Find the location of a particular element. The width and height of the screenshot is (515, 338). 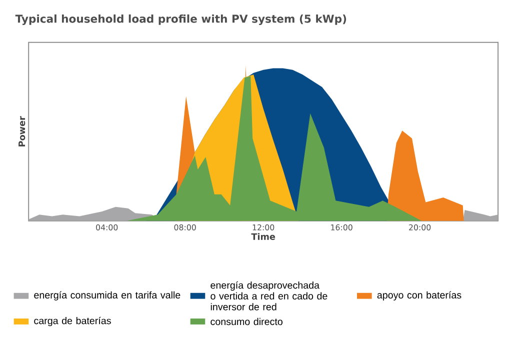

x-axis-title: Time is located at coordinates (263, 236).